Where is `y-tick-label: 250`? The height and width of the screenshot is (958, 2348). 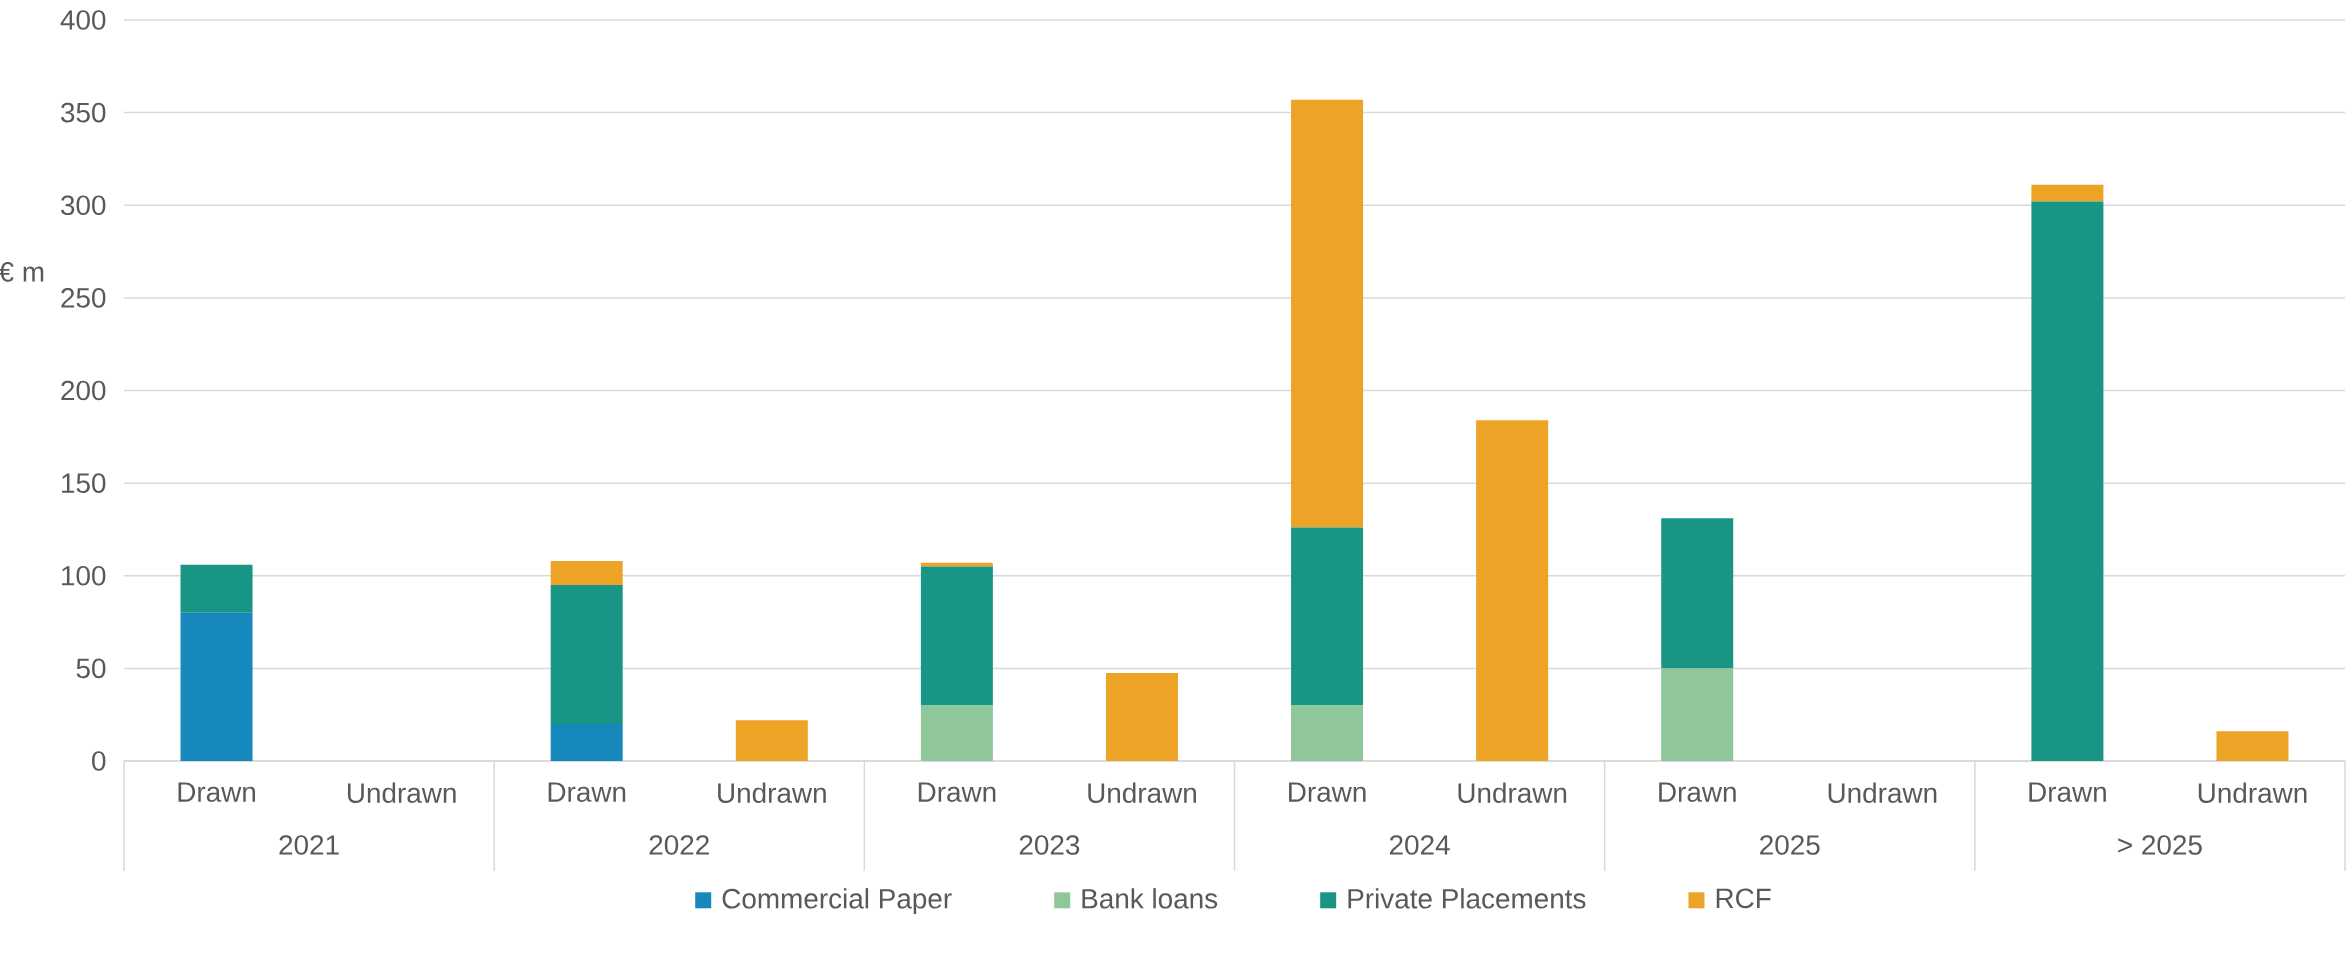 y-tick-label: 250 is located at coordinates (83, 298).